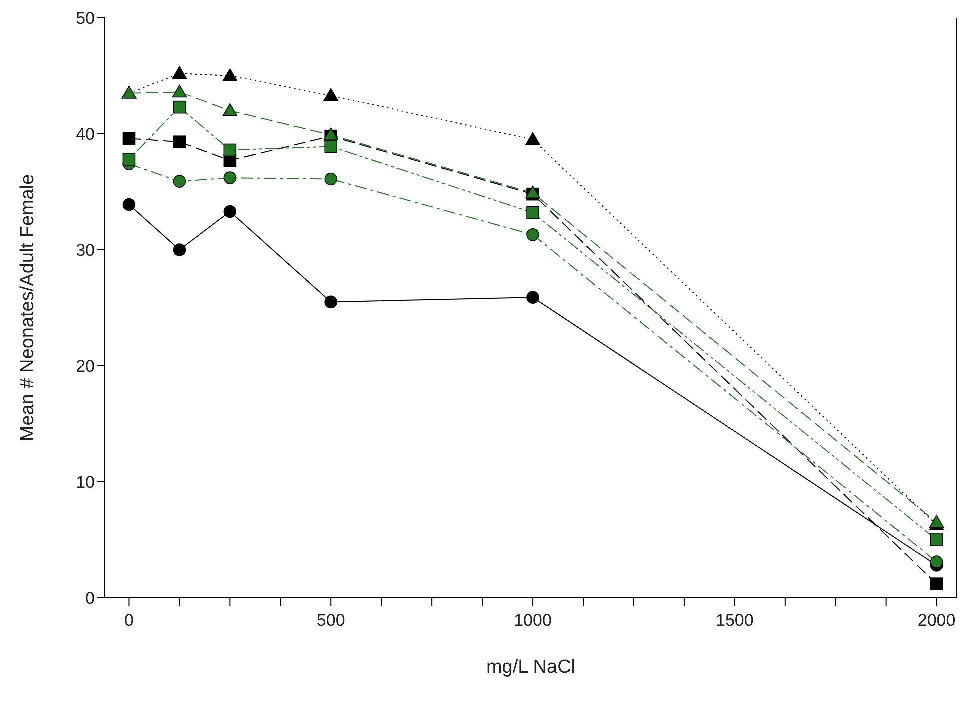 Image resolution: width=966 pixels, height=715 pixels. I want to click on y-tick-label: 20, so click(85, 366).